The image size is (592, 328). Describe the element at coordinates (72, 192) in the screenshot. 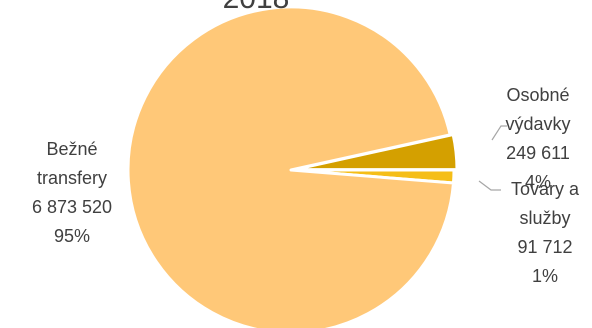

I see `slice-label-3: Bežné transfery 6 873 520 95%` at that location.